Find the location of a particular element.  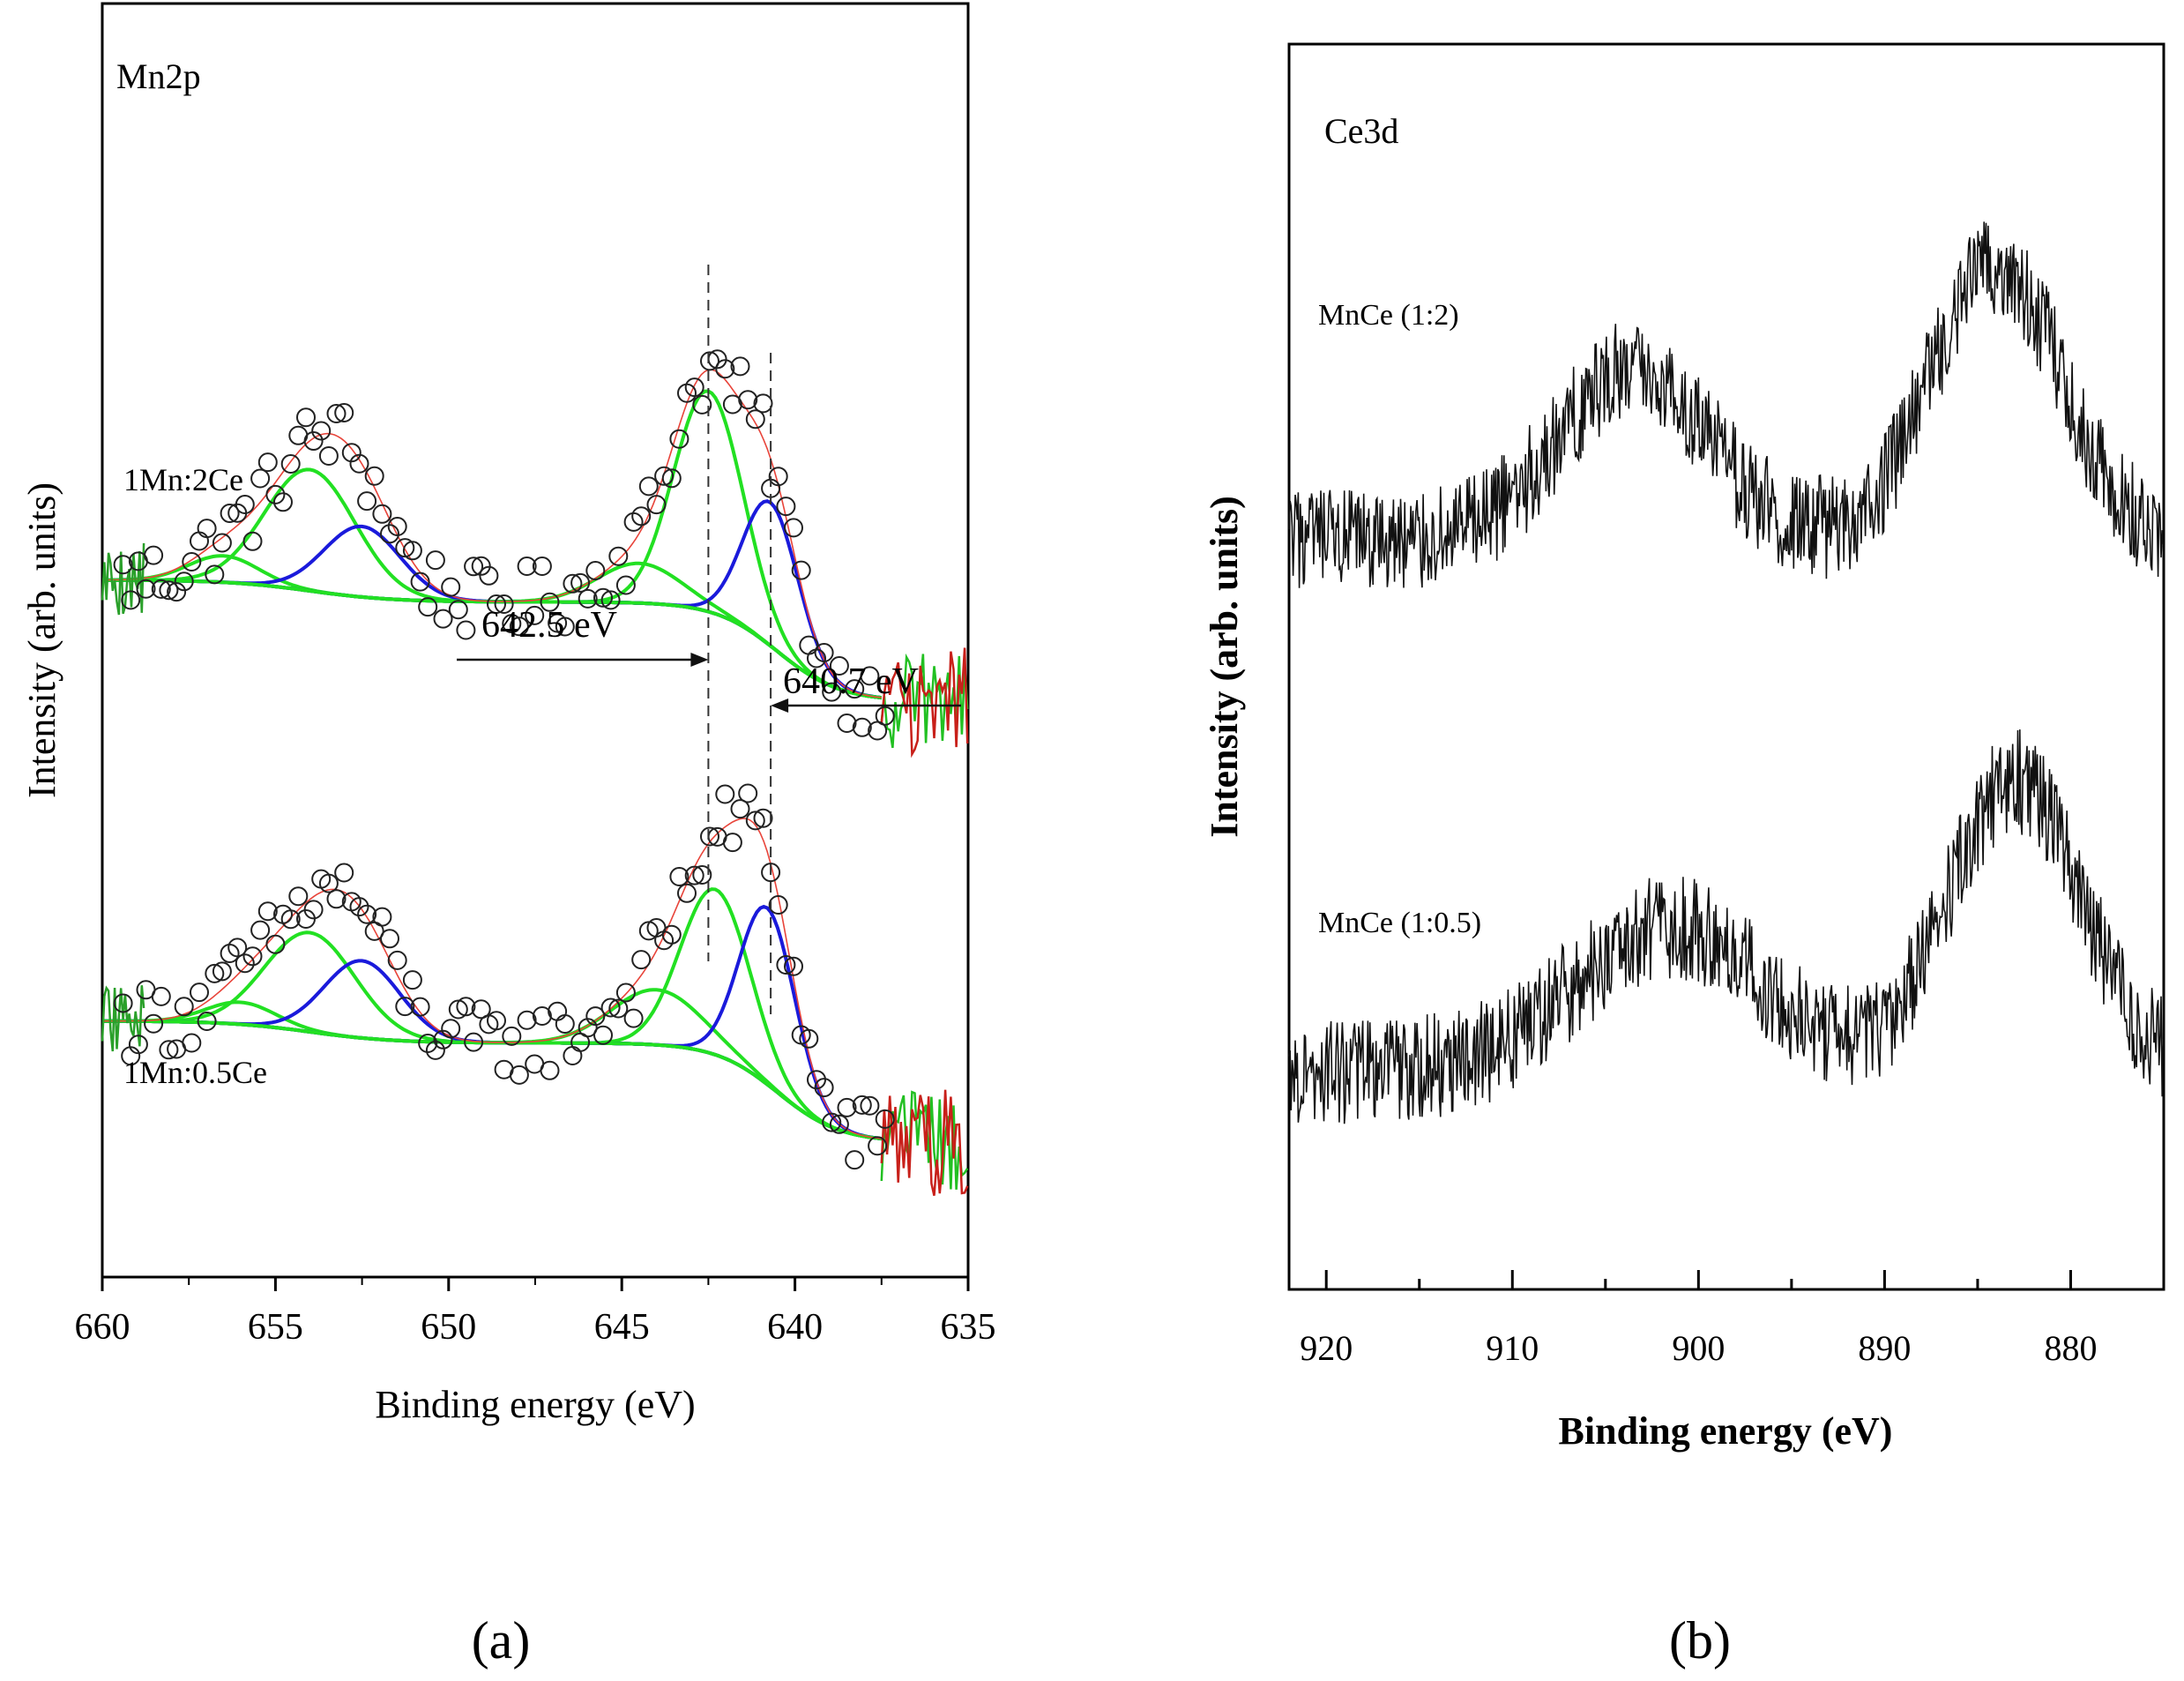

panel-b-title: Ce3d is located at coordinates (1361, 131).